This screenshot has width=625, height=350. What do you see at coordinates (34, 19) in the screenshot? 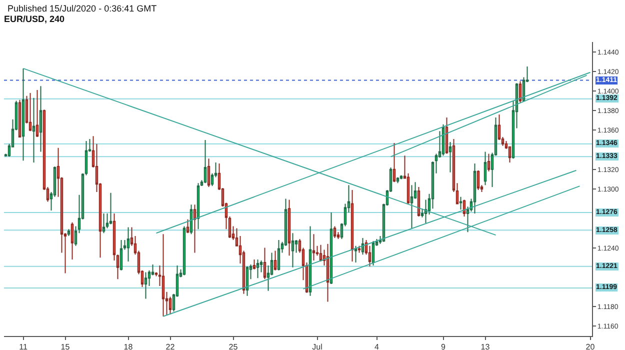
I see `chart-subtitle: EUR/USD, 240` at bounding box center [34, 19].